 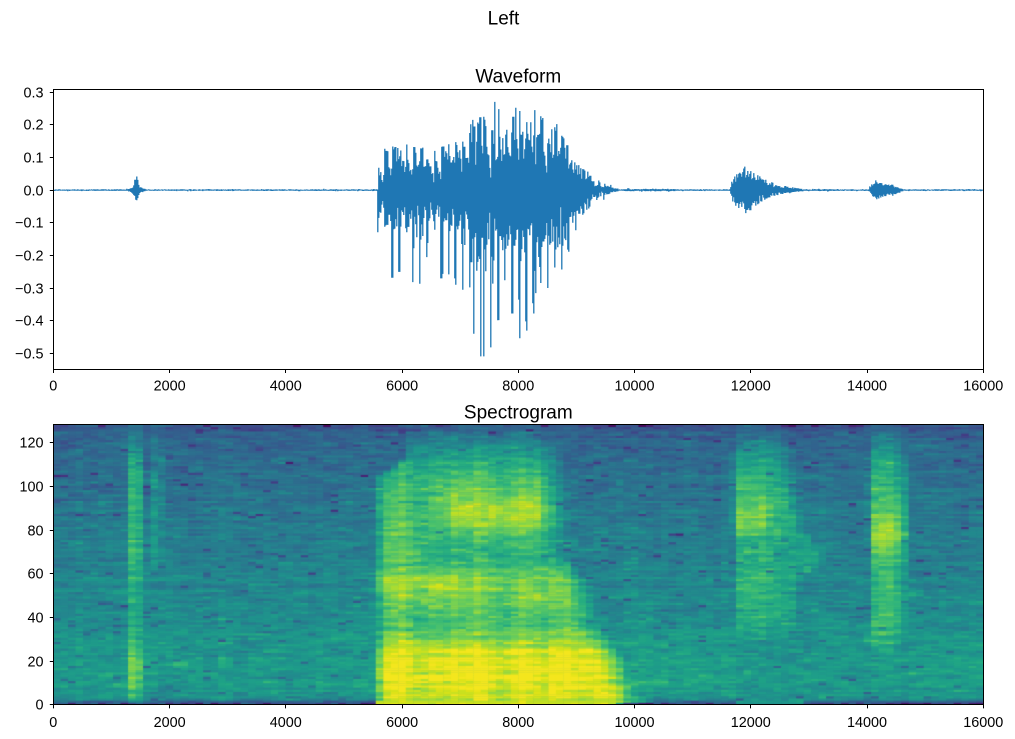 What do you see at coordinates (35, 575) in the screenshot?
I see `svg-text: 60` at bounding box center [35, 575].